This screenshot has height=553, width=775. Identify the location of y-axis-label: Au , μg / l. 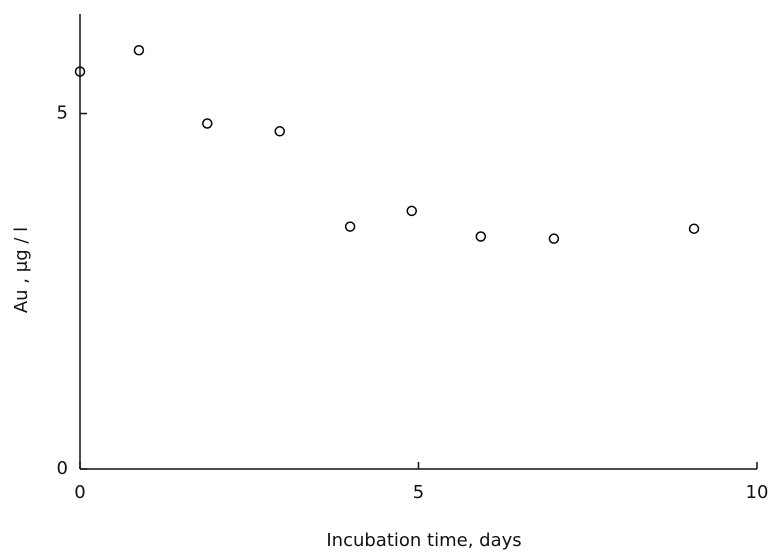
(21, 270).